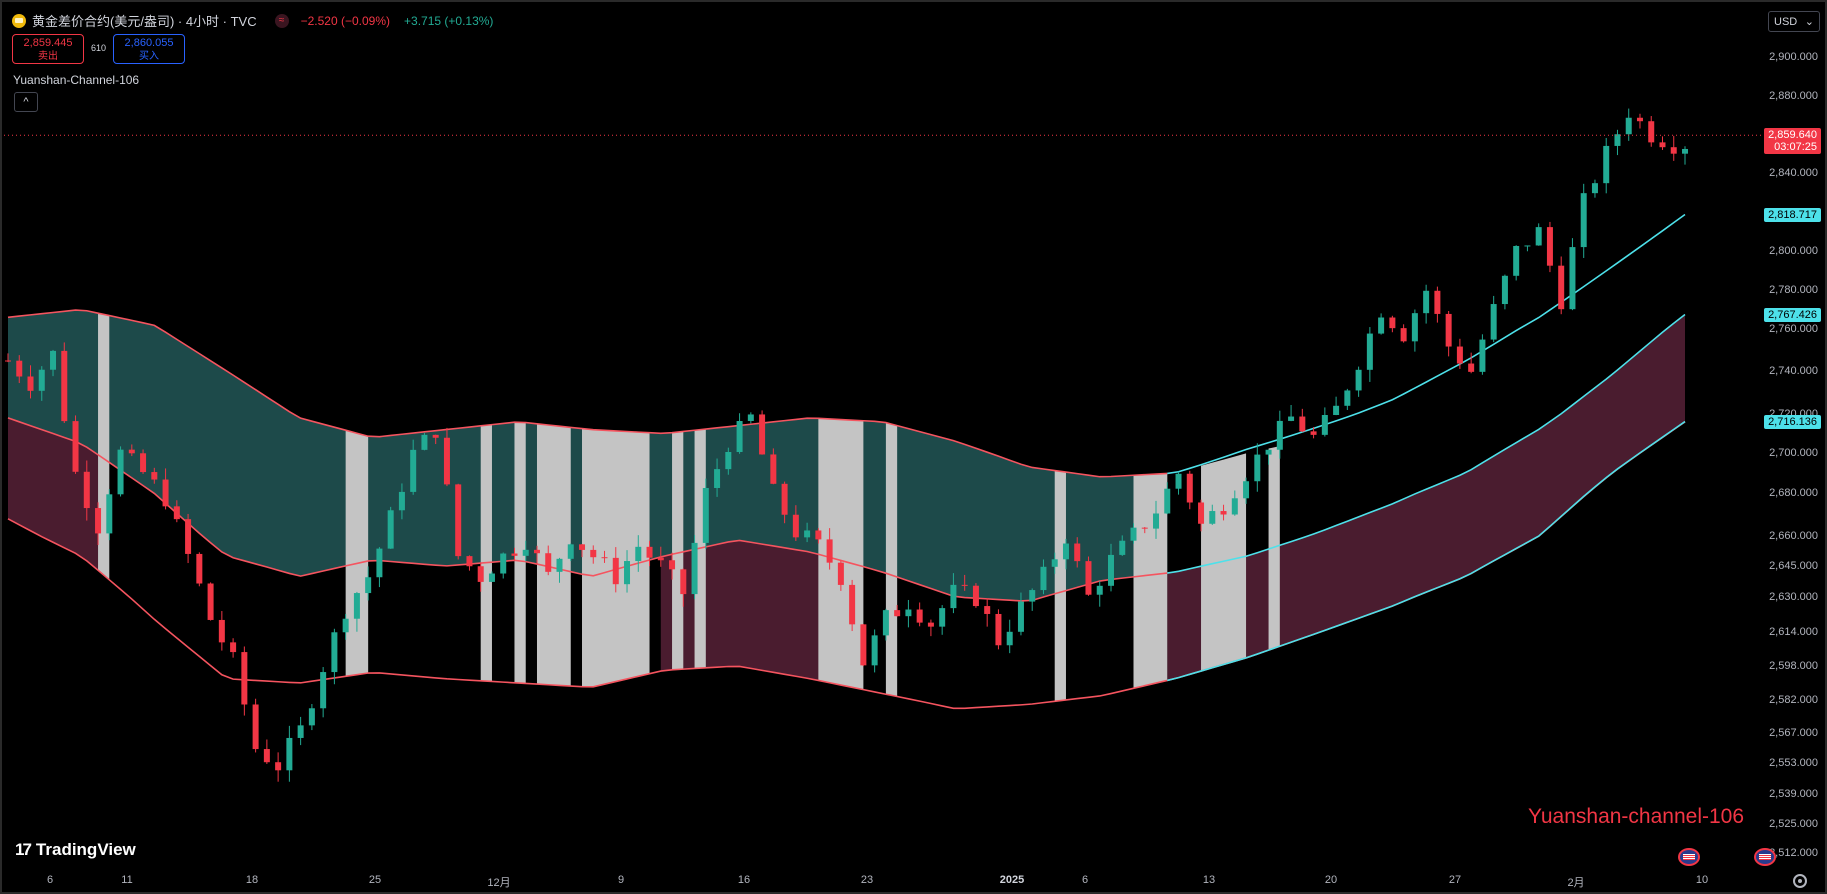 Image resolution: width=1827 pixels, height=894 pixels. Describe the element at coordinates (1331, 880) in the screenshot. I see `time-axis-label: 20` at that location.